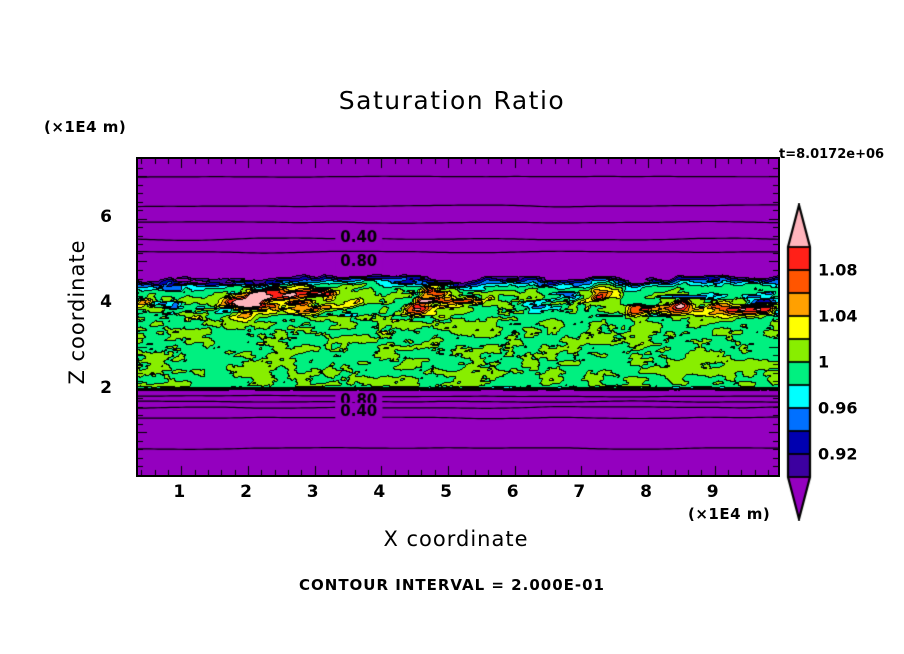 The image size is (904, 654). Describe the element at coordinates (832, 154) in the screenshot. I see `time-annotation: t=8.0172e+06` at that location.